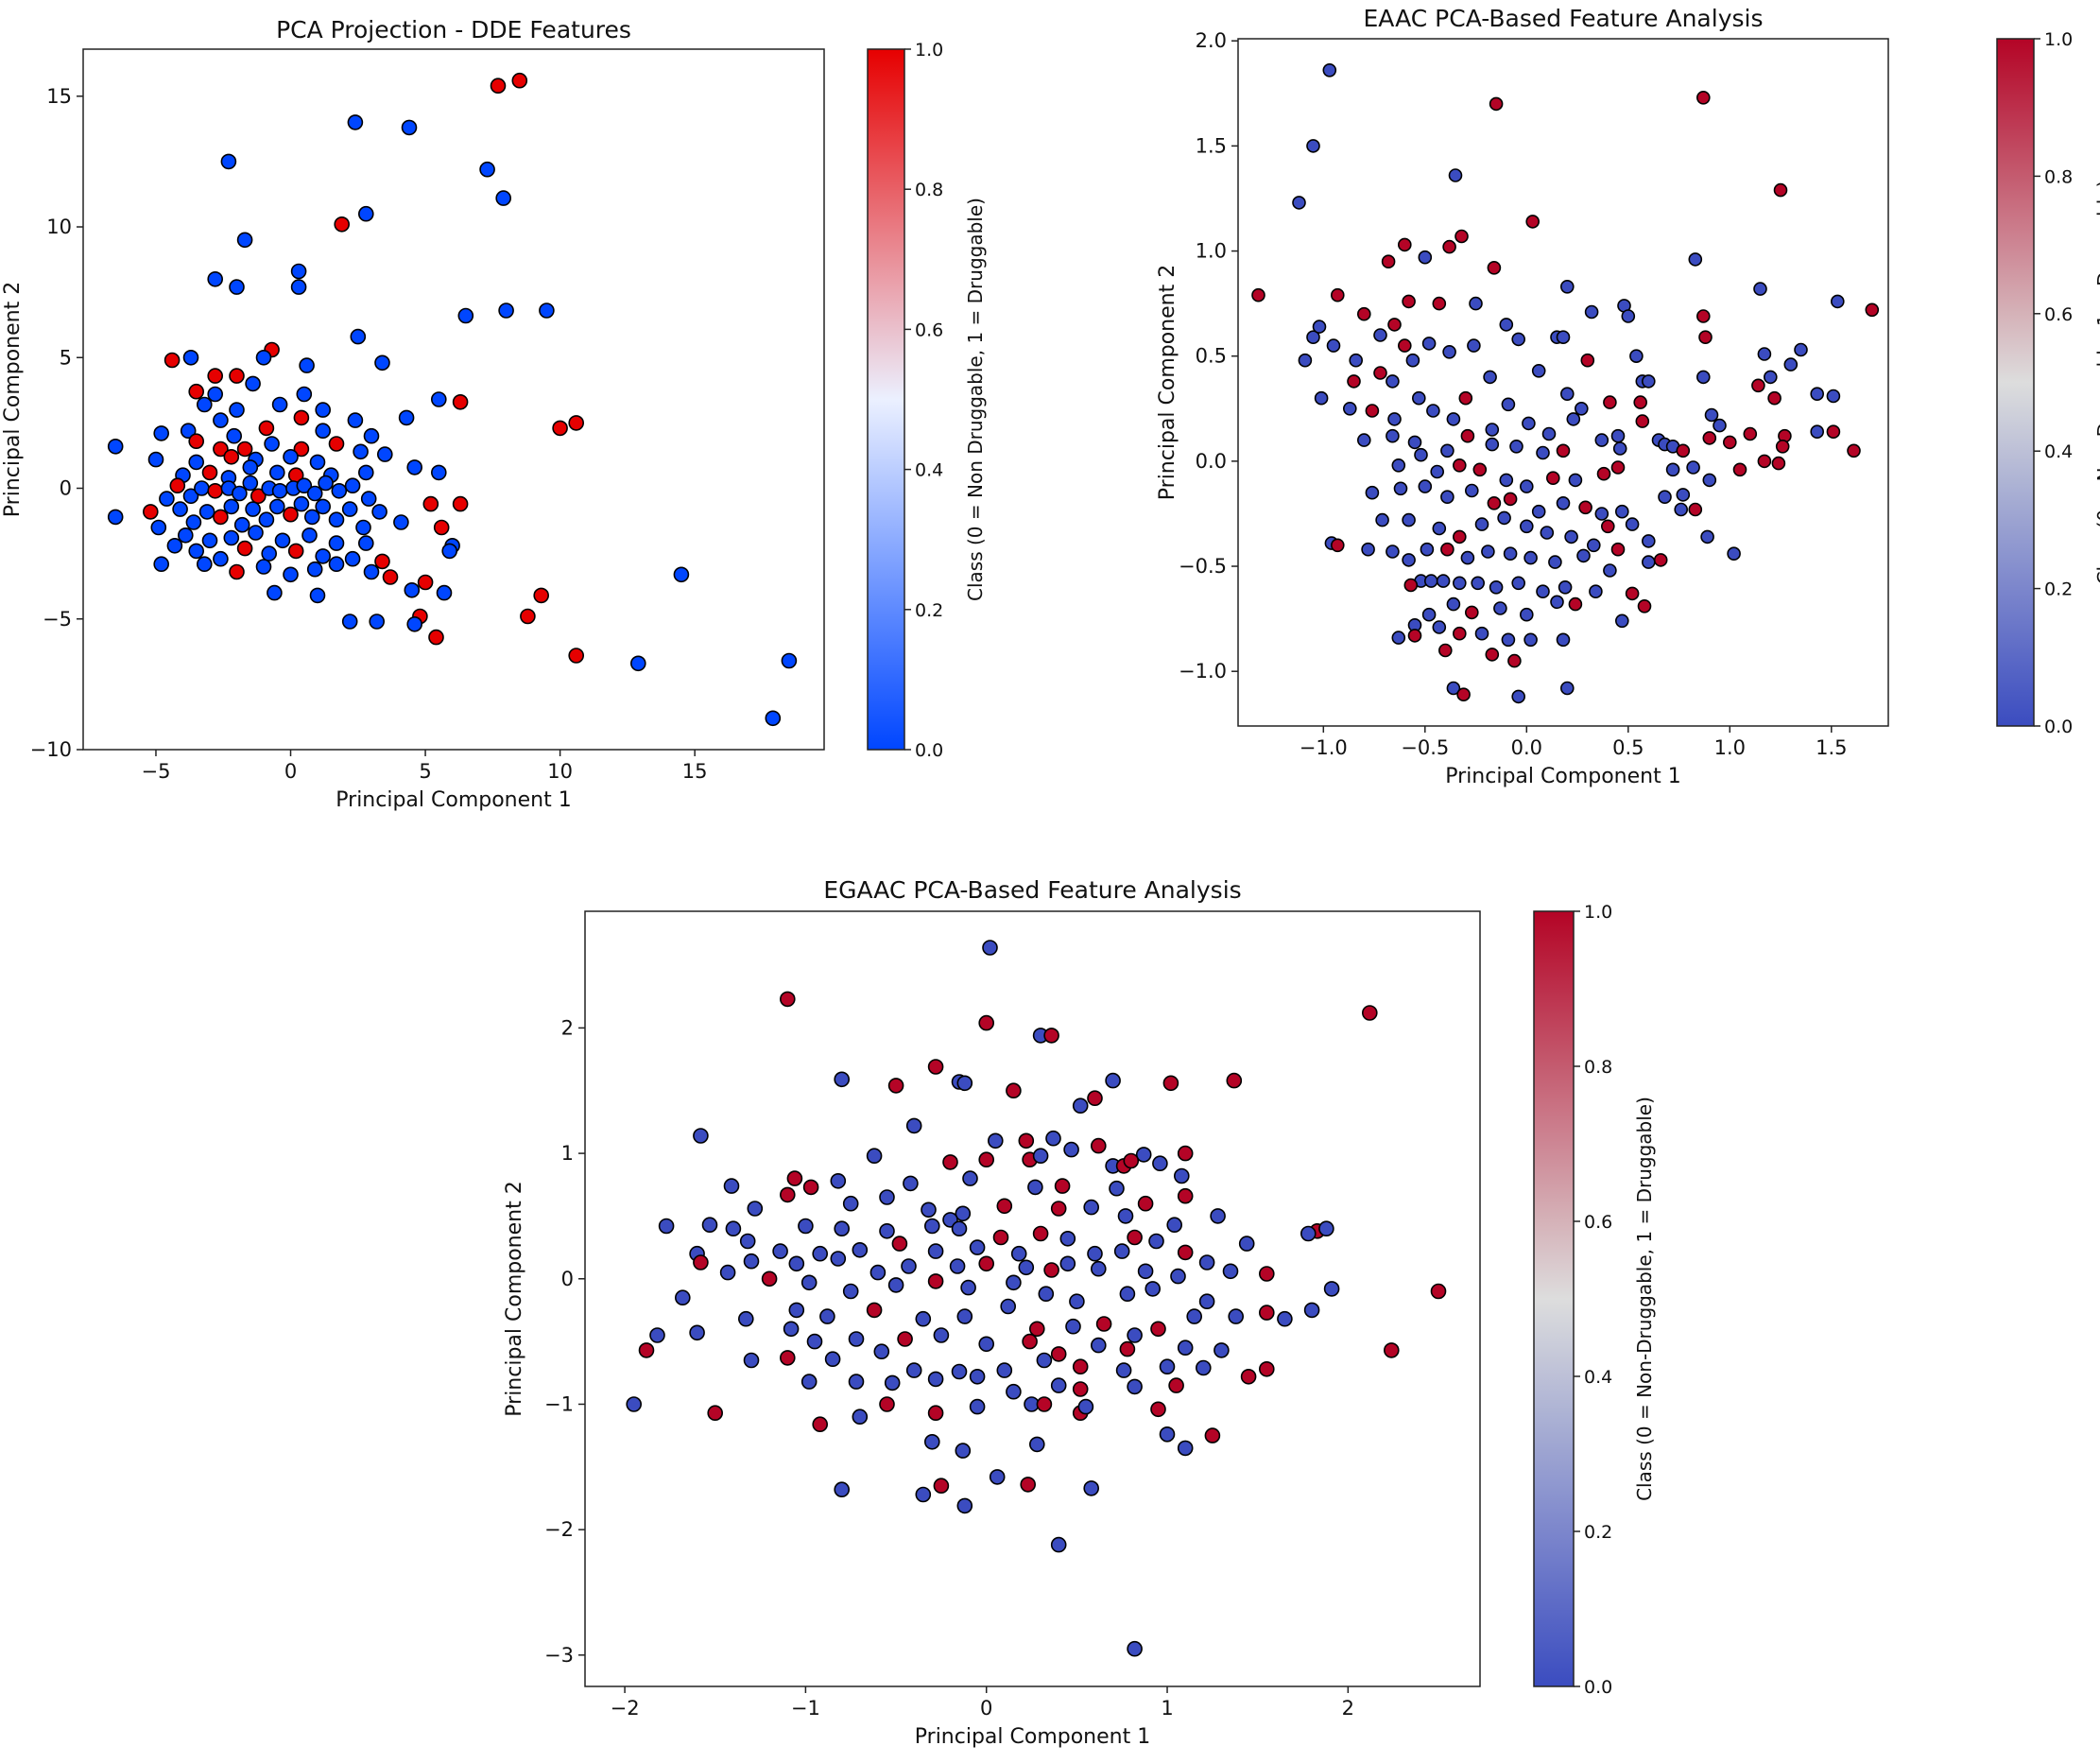 The height and width of the screenshot is (1763, 2100). What do you see at coordinates (1598, 1377) in the screenshot?
I see `egaac-colorbar-tick-label: 0.4` at bounding box center [1598, 1377].